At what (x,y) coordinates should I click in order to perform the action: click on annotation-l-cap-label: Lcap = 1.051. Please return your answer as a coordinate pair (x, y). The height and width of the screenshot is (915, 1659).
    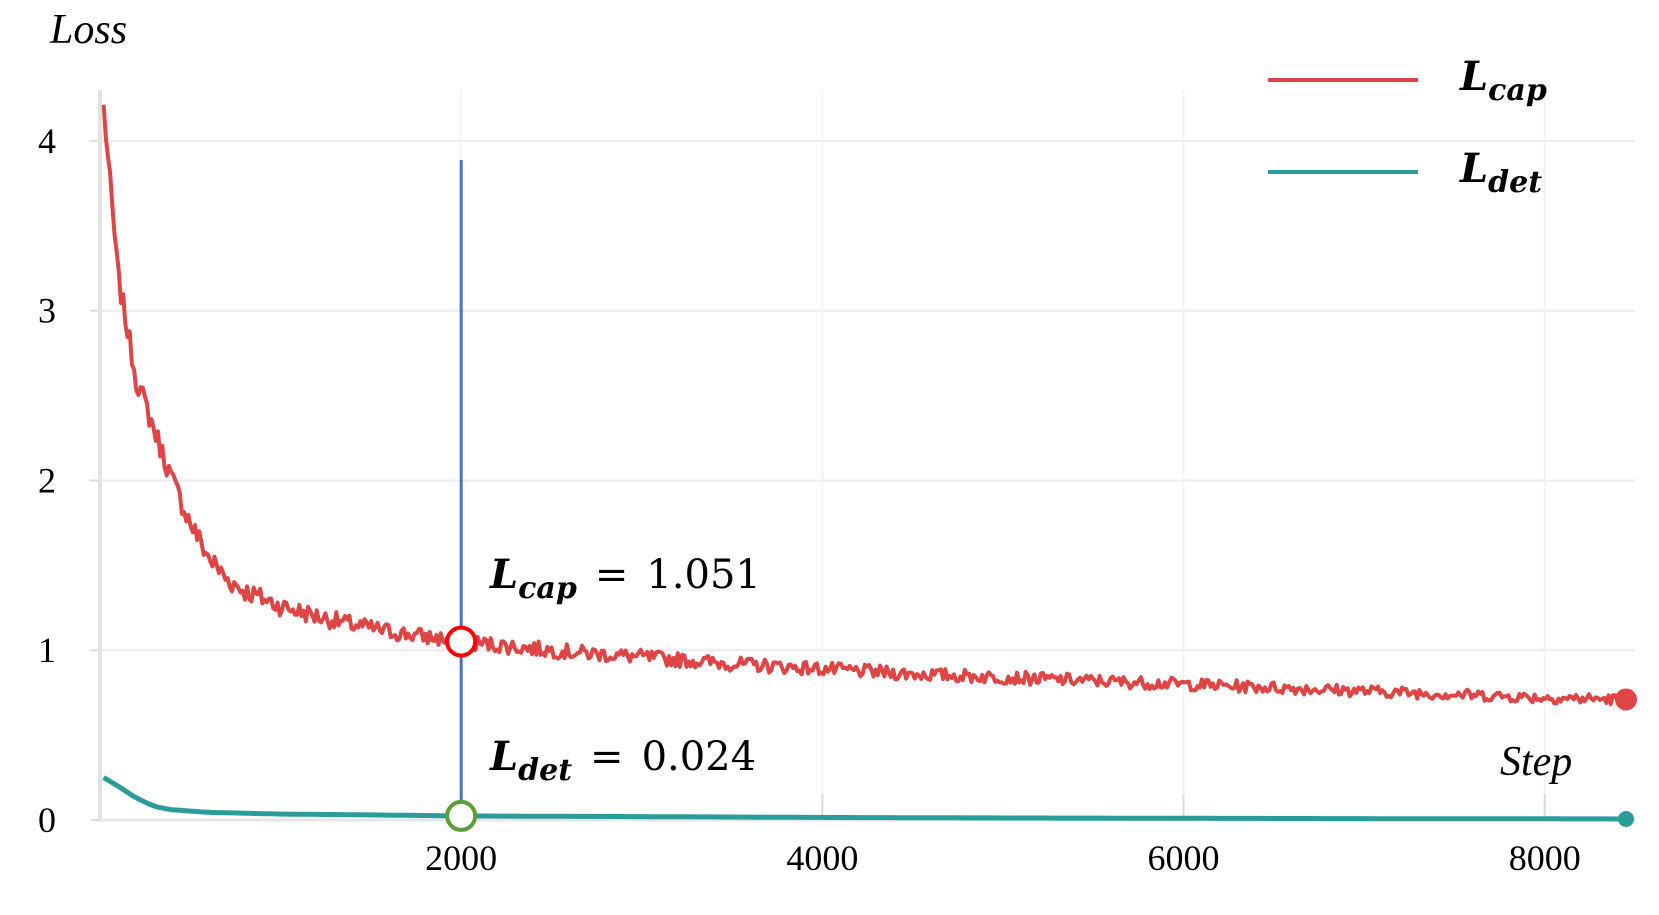
    Looking at the image, I should click on (625, 578).